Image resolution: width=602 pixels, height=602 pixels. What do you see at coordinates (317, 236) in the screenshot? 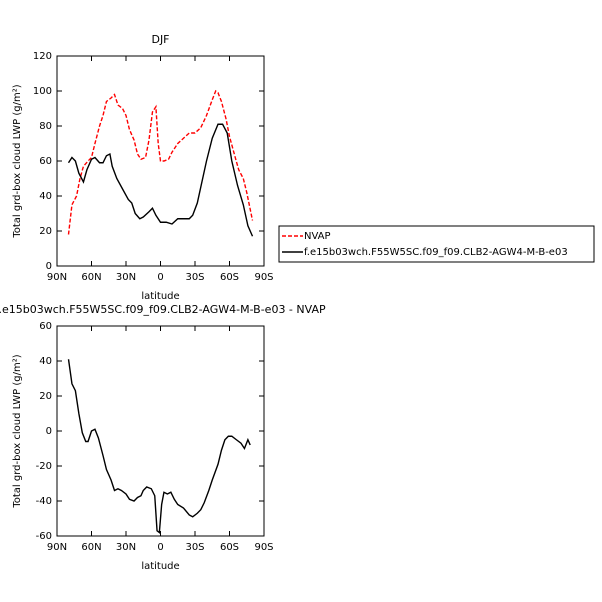
I see `legend-label: NVAP` at bounding box center [317, 236].